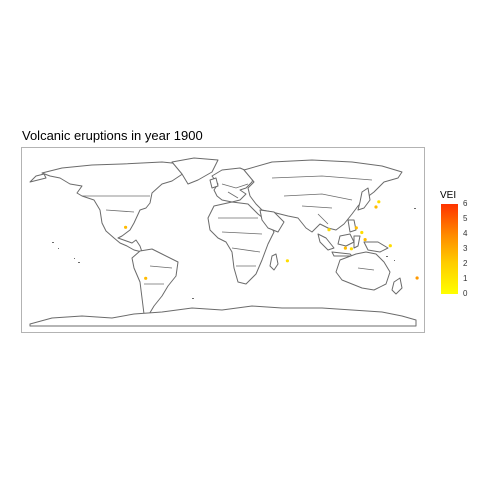 The height and width of the screenshot is (480, 480). What do you see at coordinates (364, 199) in the screenshot?
I see `japan` at bounding box center [364, 199].